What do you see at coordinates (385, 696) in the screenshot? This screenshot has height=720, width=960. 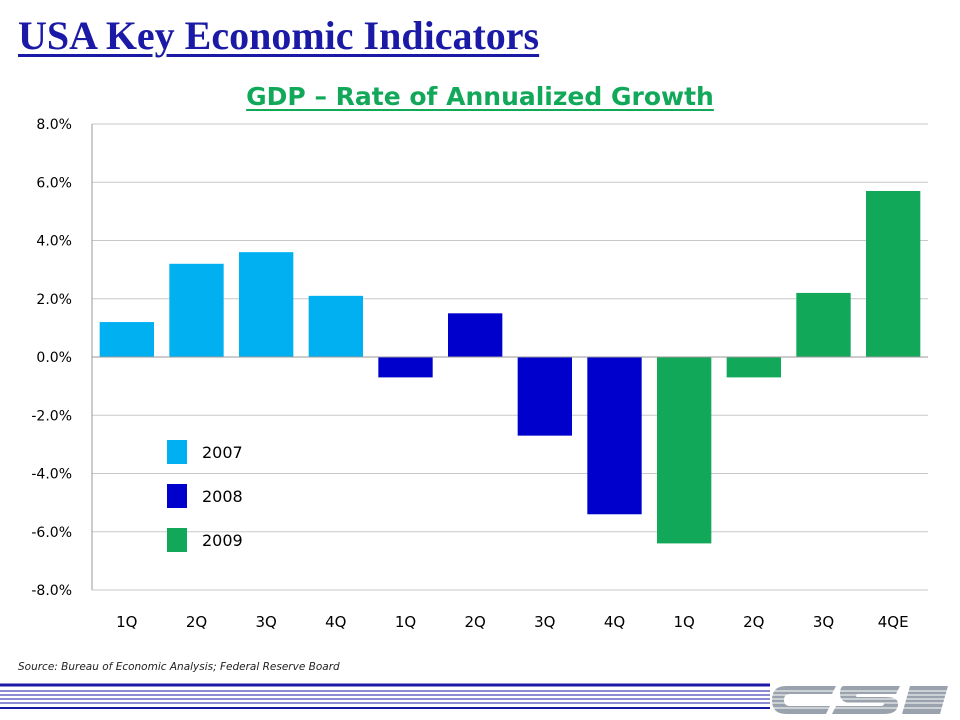 I see `footer-lines` at bounding box center [385, 696].